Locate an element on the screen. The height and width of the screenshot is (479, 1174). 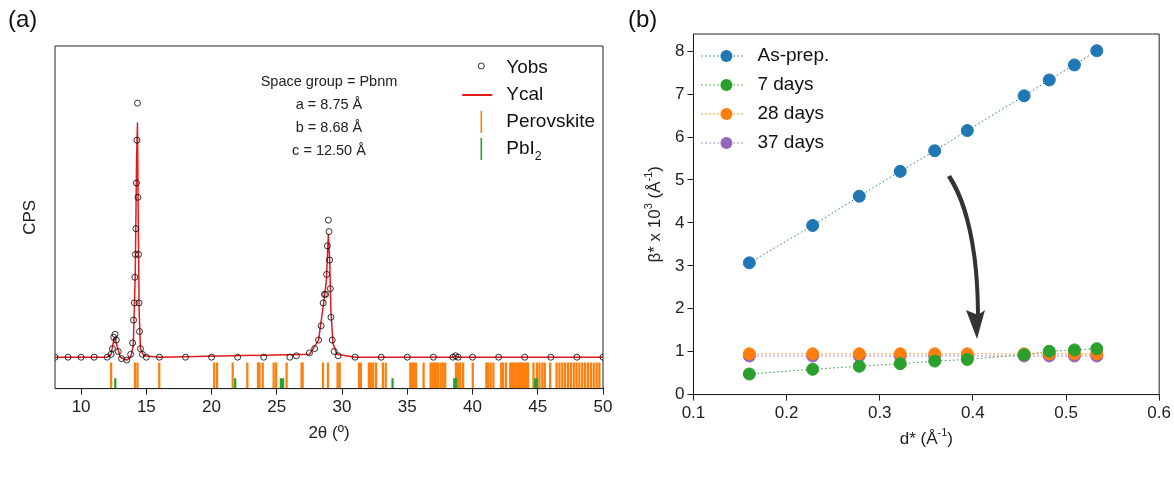
x-tick-label: 0.2 is located at coordinates (786, 413).